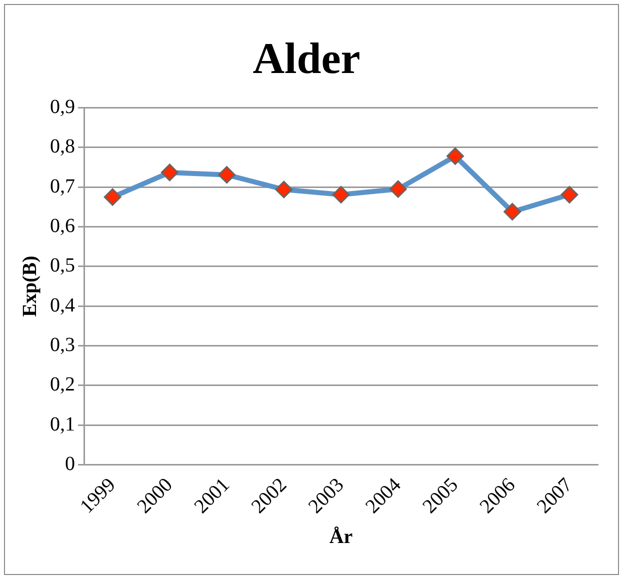 The height and width of the screenshot is (581, 626). Describe the element at coordinates (62, 226) in the screenshot. I see `y-tick-label: 0,6` at that location.